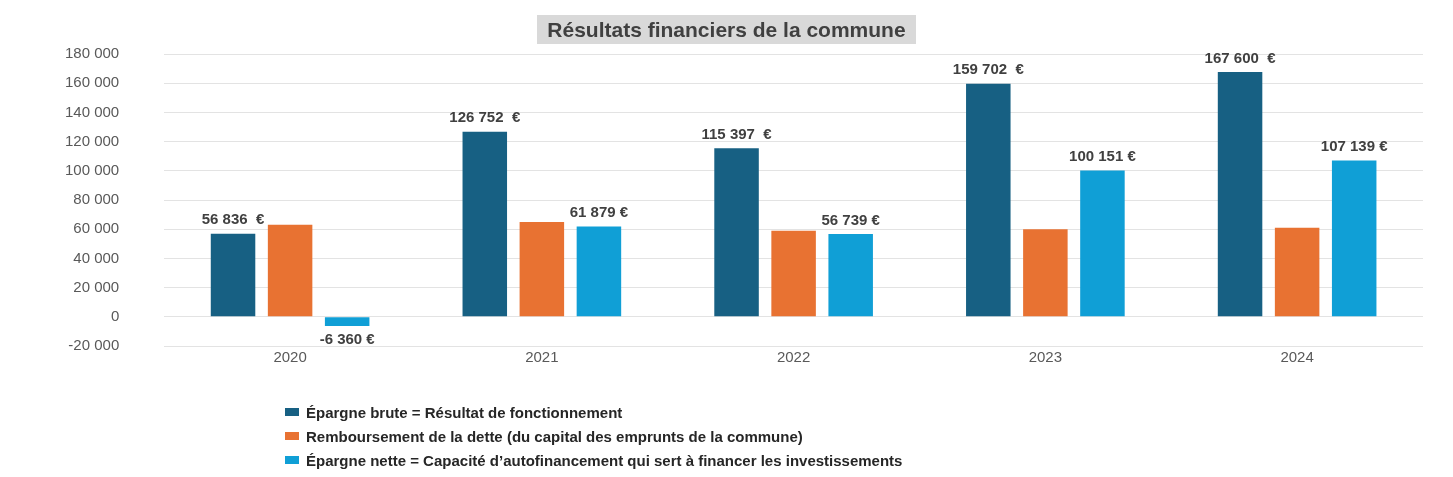 The width and height of the screenshot is (1453, 477). What do you see at coordinates (485, 117) in the screenshot?
I see `data-label: 126 752 €` at bounding box center [485, 117].